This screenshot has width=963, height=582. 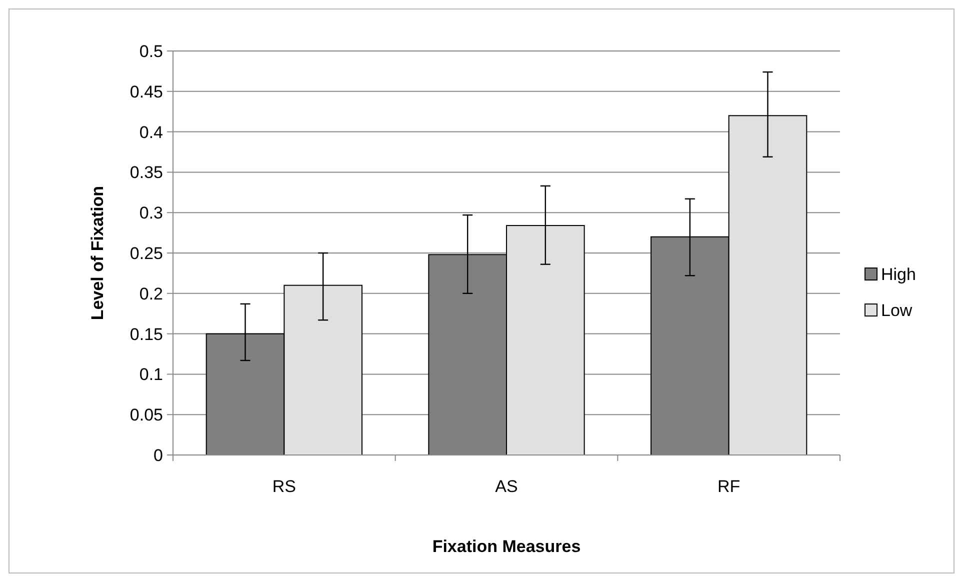 What do you see at coordinates (151, 132) in the screenshot?
I see `y-tick-label: 0.4` at bounding box center [151, 132].